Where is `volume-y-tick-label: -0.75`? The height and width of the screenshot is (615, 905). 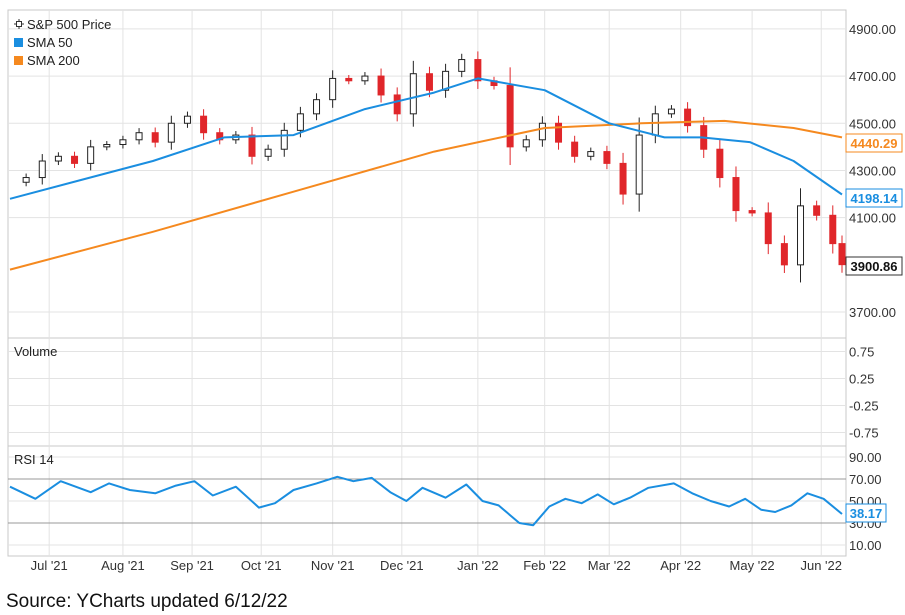
volume-y-tick-label: -0.75 is located at coordinates (864, 433).